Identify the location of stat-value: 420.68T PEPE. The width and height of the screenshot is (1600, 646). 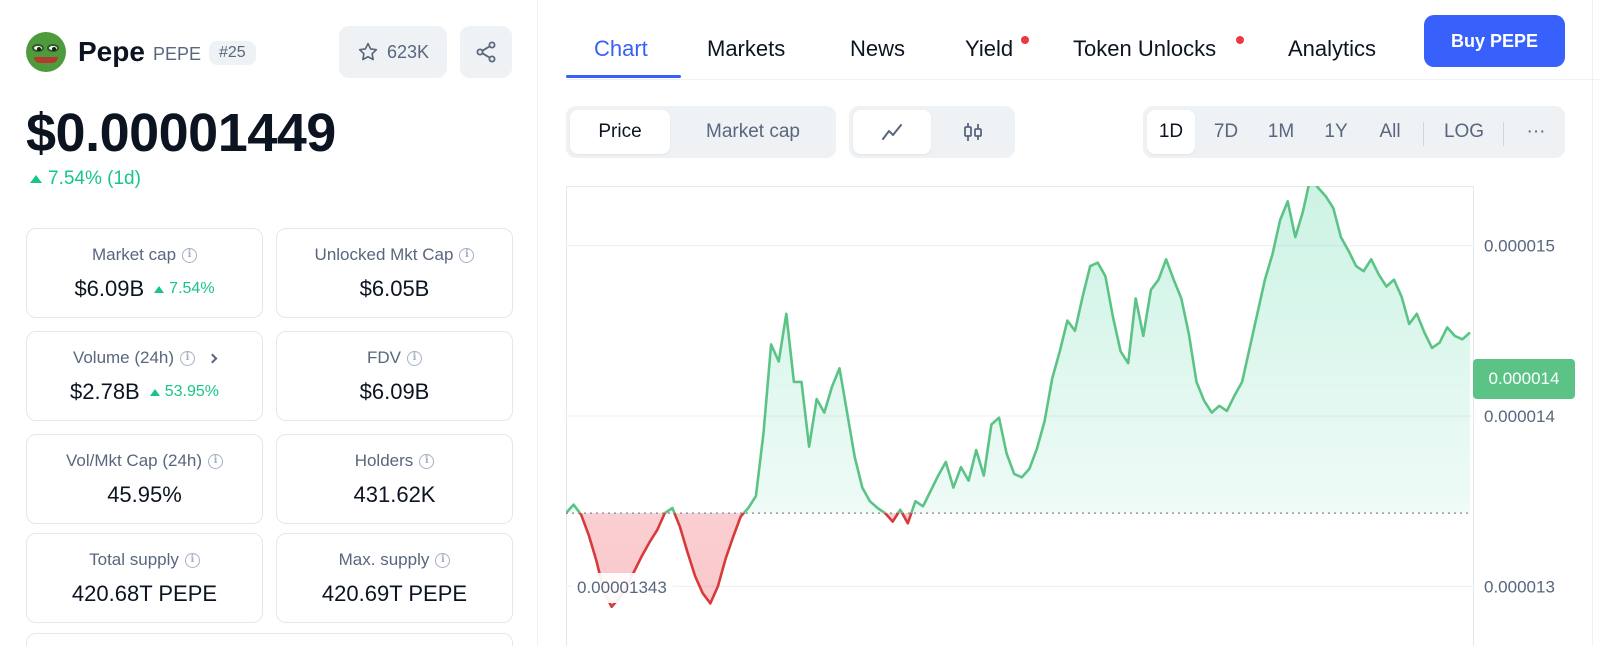
(144, 593).